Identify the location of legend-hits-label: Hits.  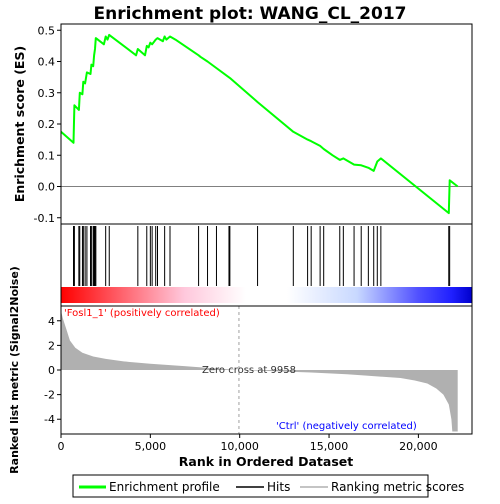
(278, 487).